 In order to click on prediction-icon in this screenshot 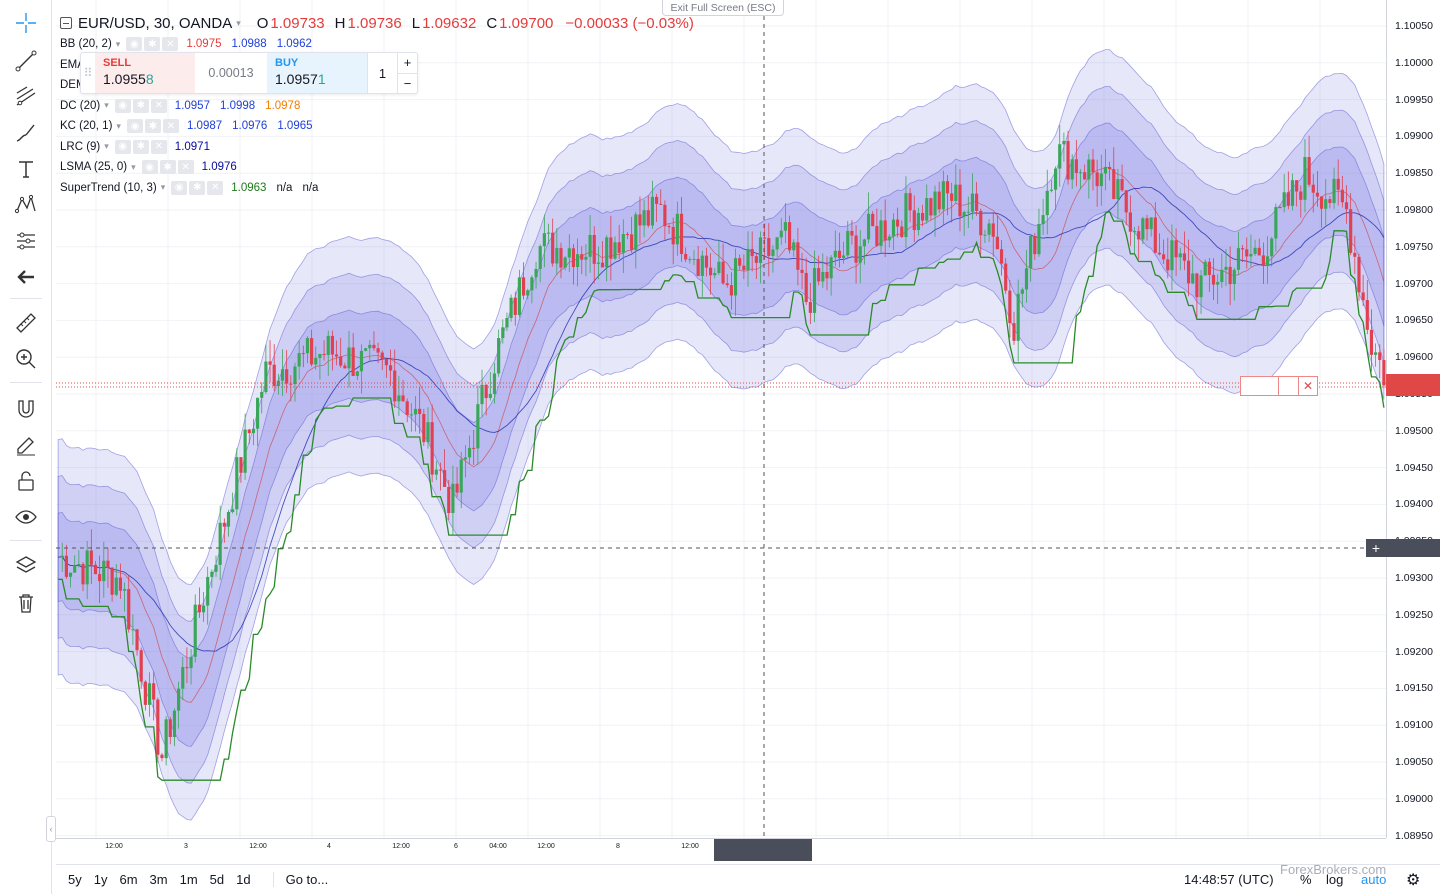, I will do `click(26, 241)`.